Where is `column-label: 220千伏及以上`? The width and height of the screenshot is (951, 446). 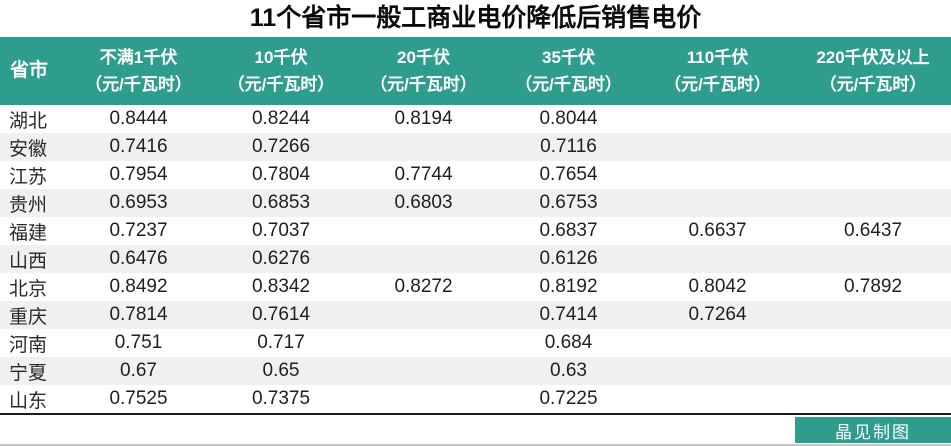 column-label: 220千伏及以上 is located at coordinates (873, 57).